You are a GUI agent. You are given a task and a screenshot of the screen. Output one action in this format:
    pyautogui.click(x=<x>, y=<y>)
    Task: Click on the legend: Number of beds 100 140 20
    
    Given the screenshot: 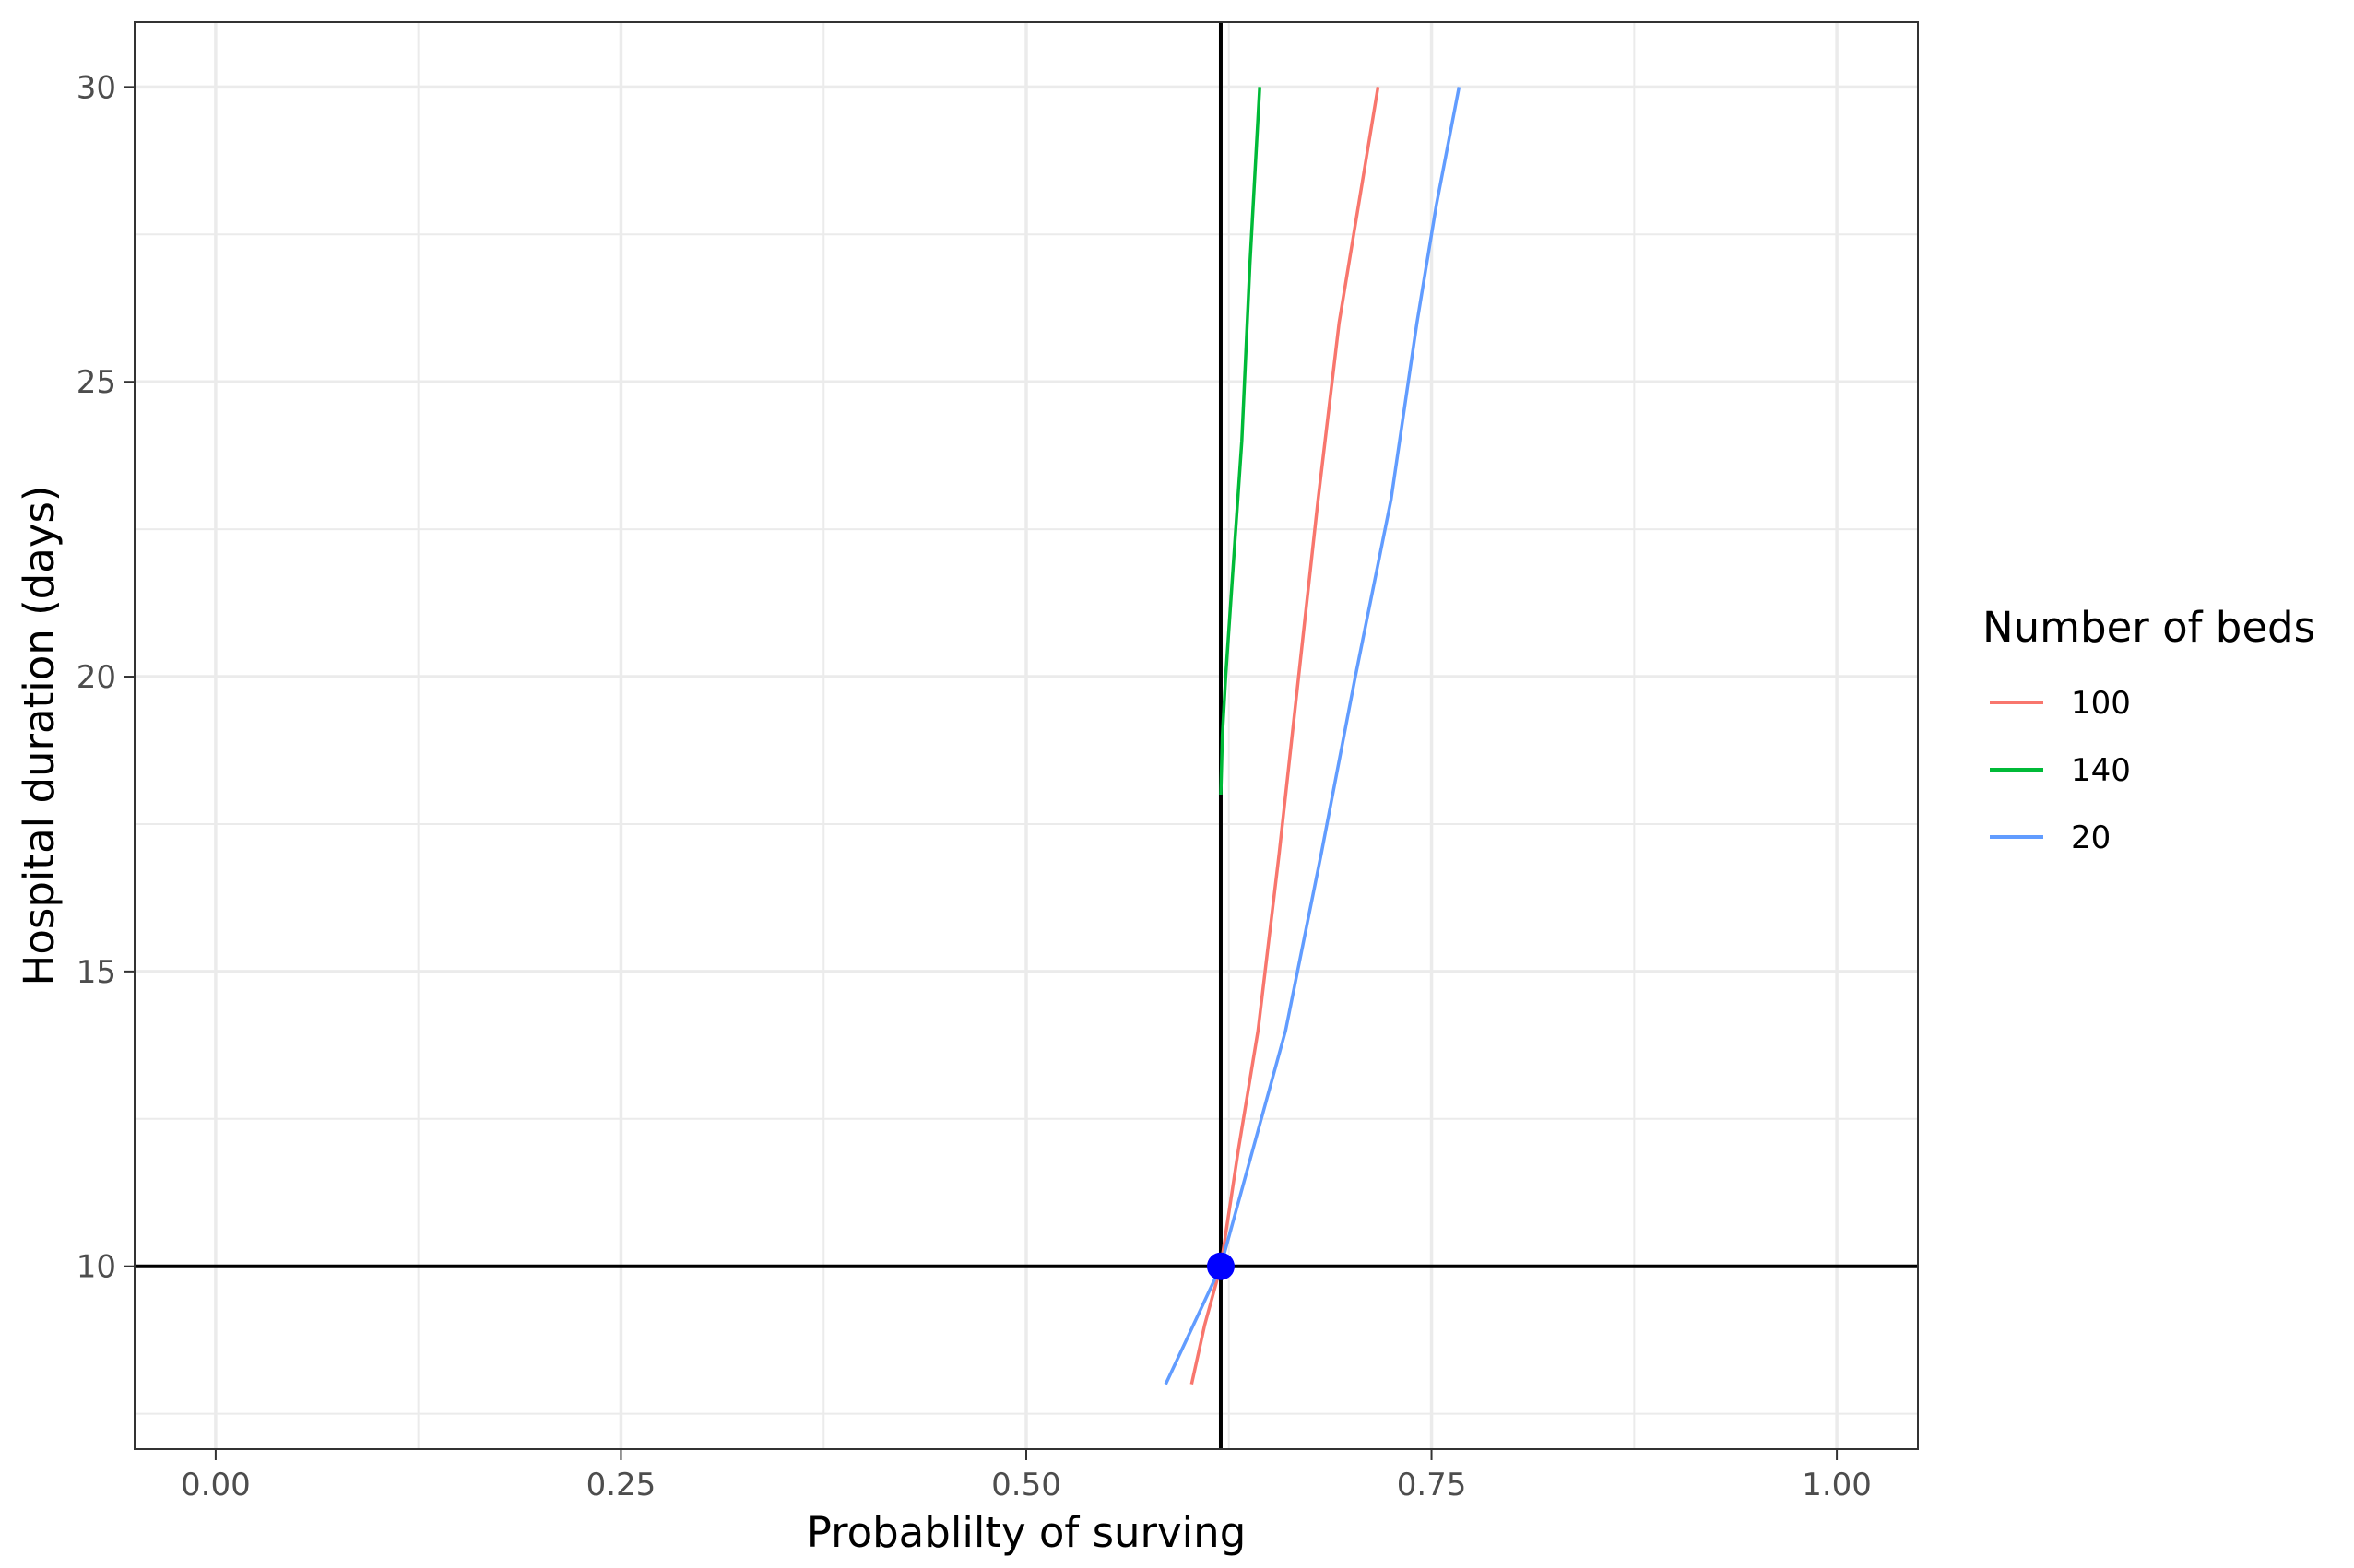 What is the action you would take?
    pyautogui.click(x=2148, y=729)
    